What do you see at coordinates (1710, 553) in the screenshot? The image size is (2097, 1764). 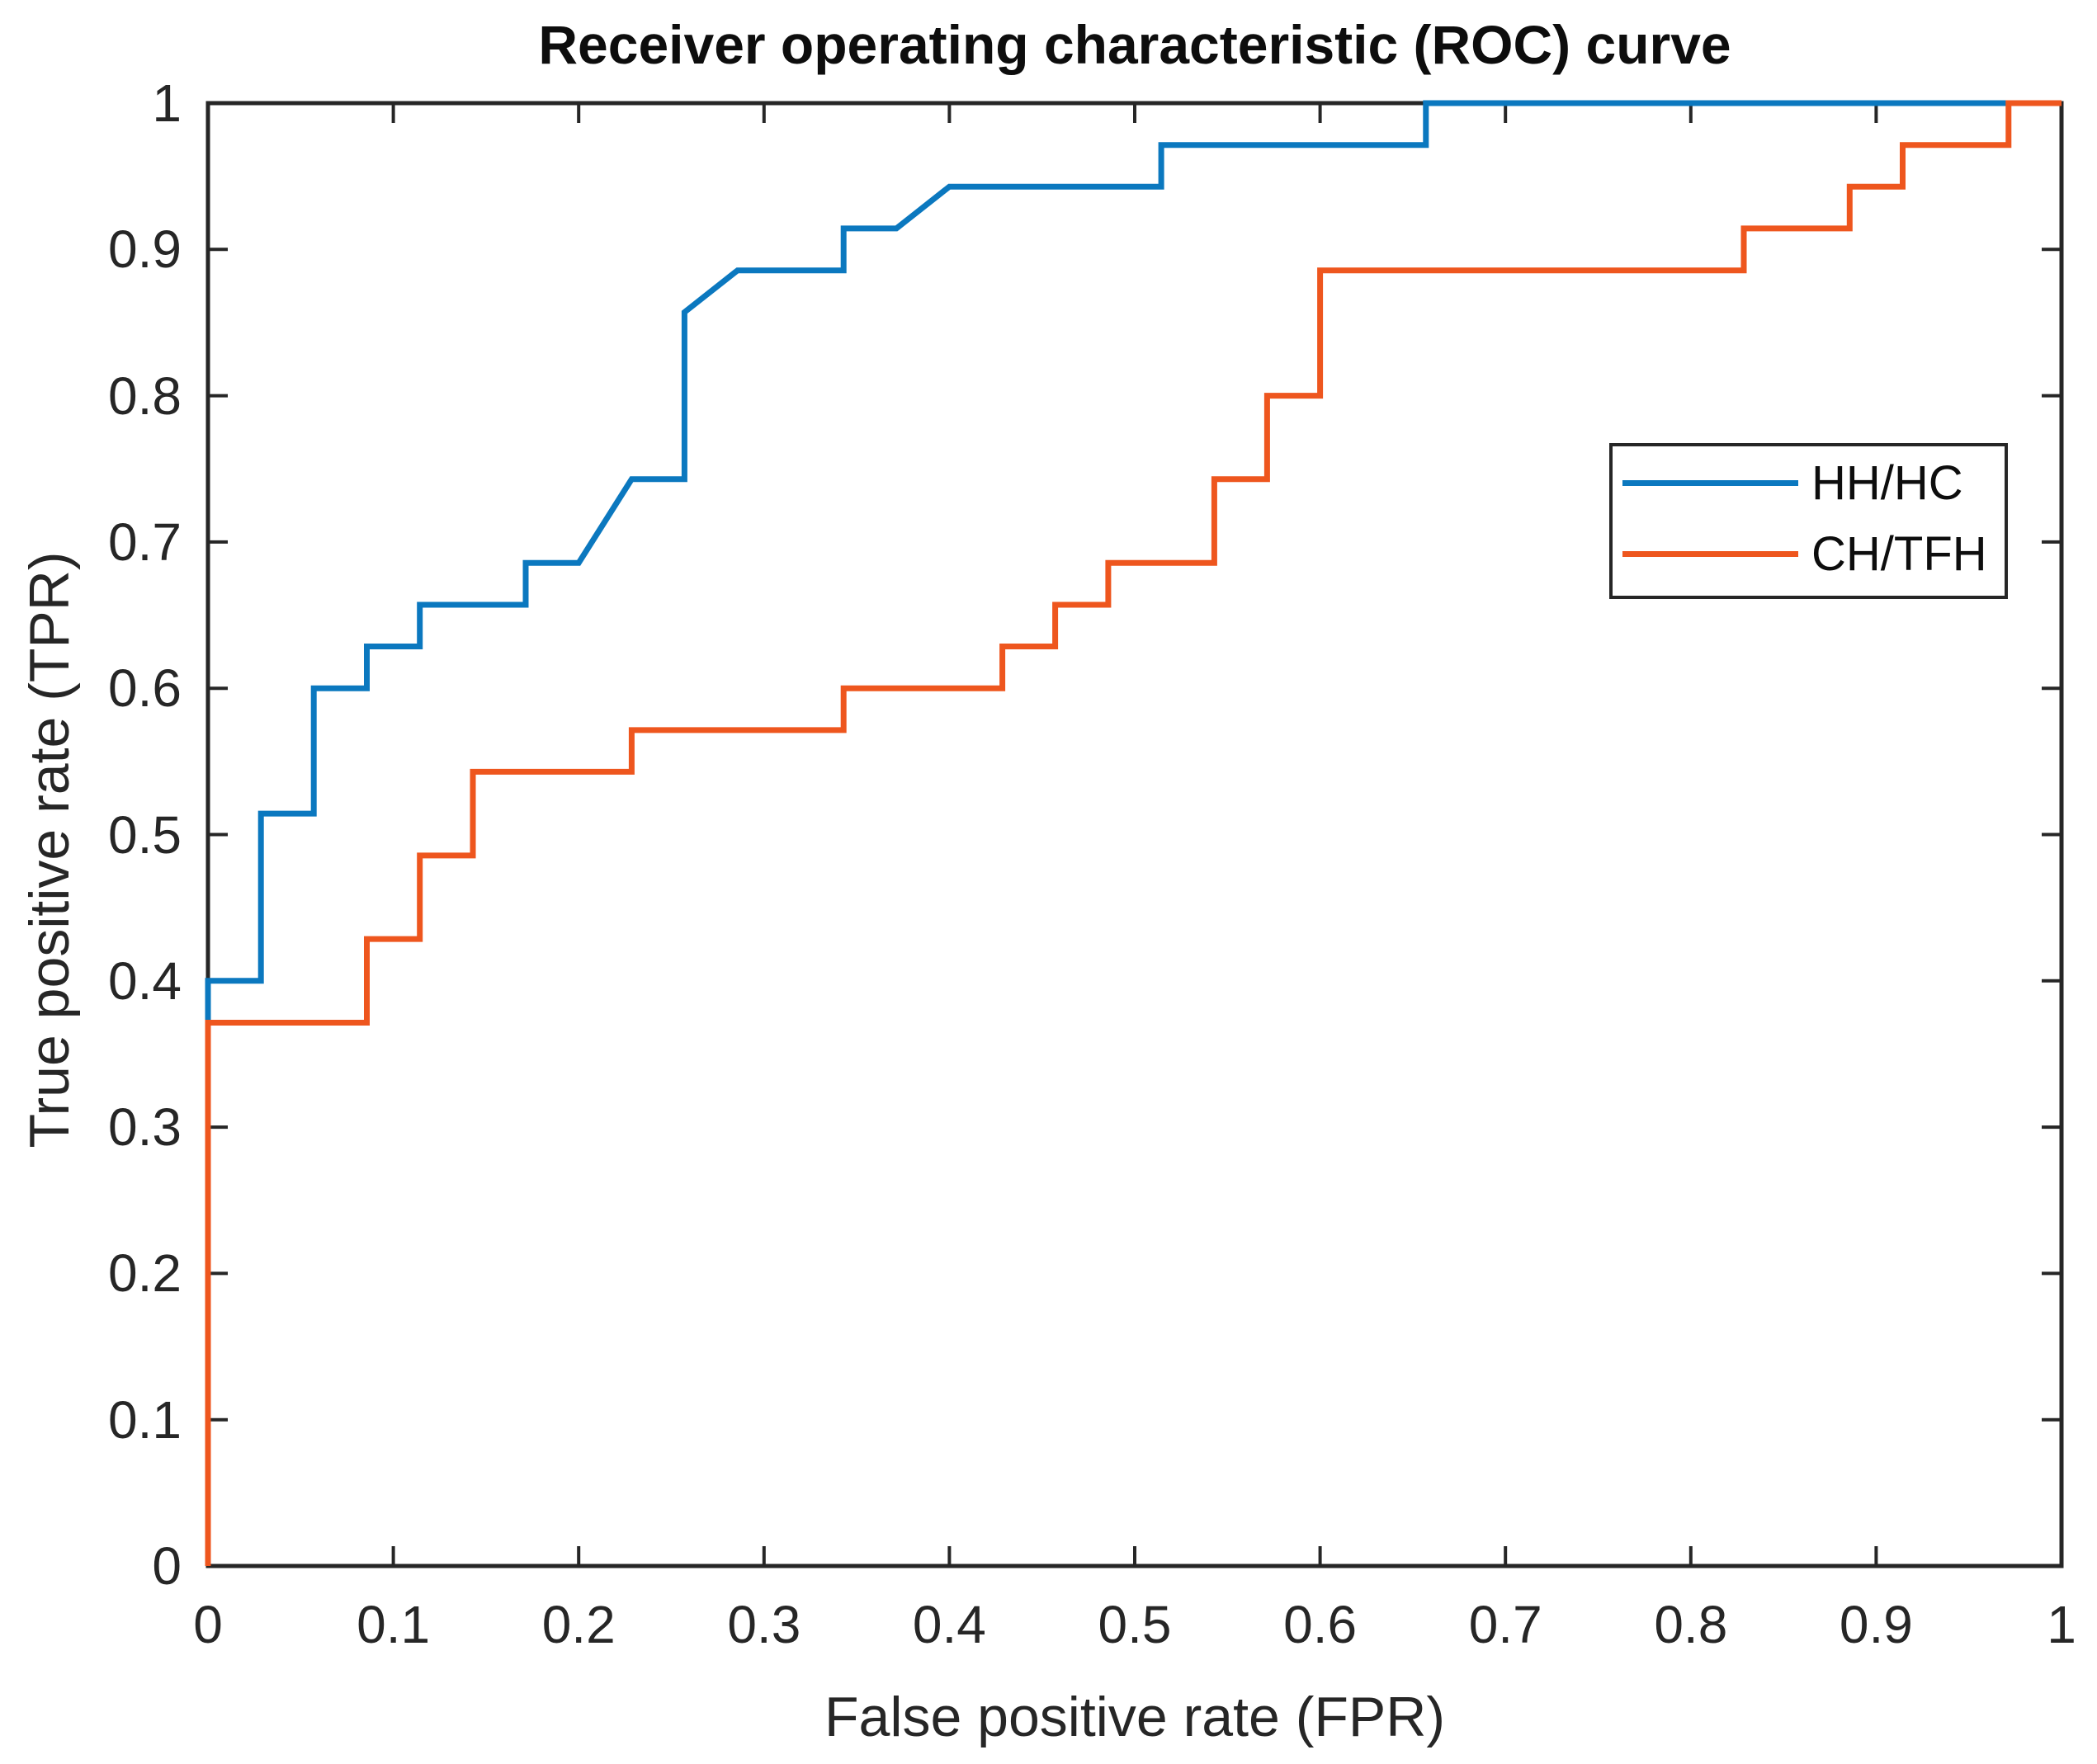 I see `legend-line-sample-ch-tfh` at bounding box center [1710, 553].